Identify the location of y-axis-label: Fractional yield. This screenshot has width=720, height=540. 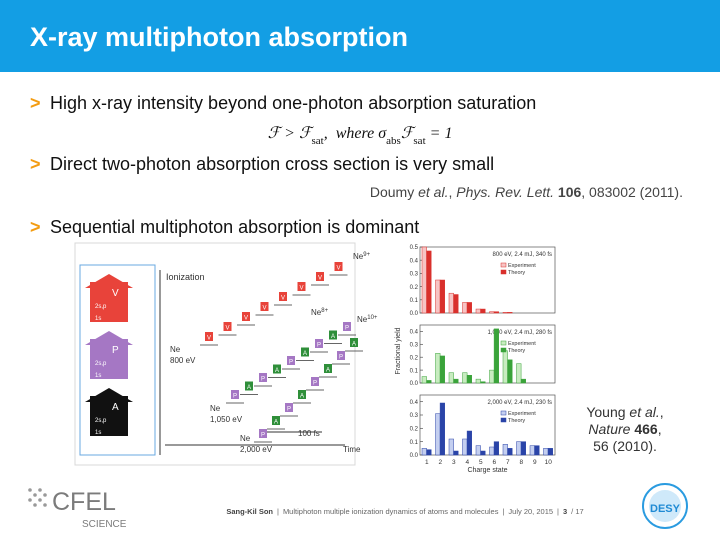
(398, 350).